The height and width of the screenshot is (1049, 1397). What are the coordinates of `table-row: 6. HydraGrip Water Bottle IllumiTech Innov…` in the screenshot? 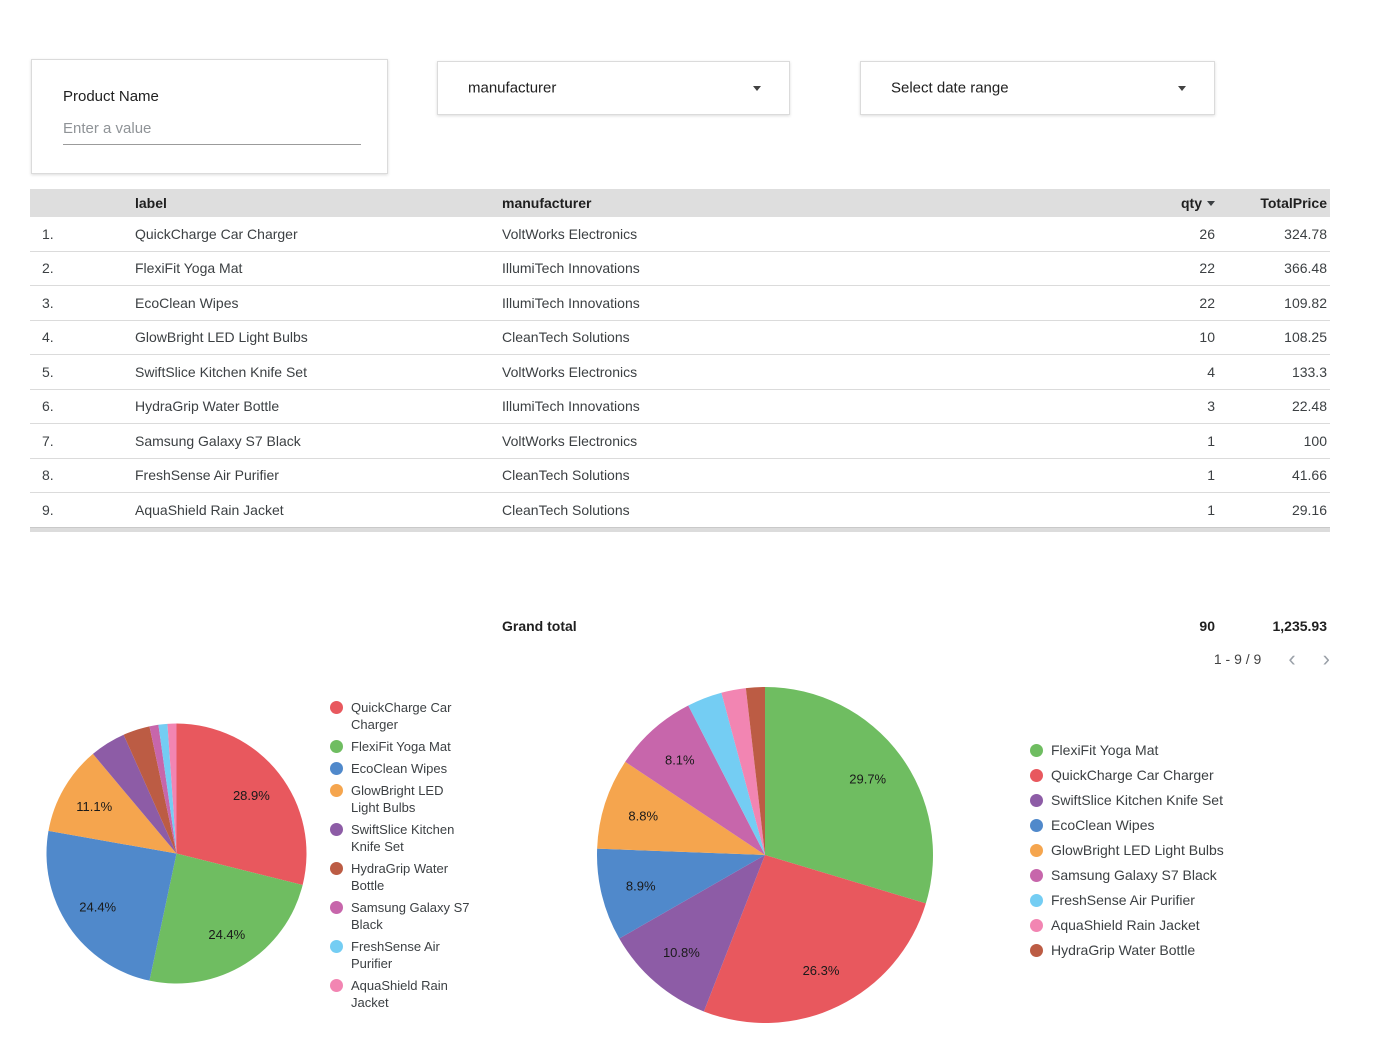 It's located at (680, 406).